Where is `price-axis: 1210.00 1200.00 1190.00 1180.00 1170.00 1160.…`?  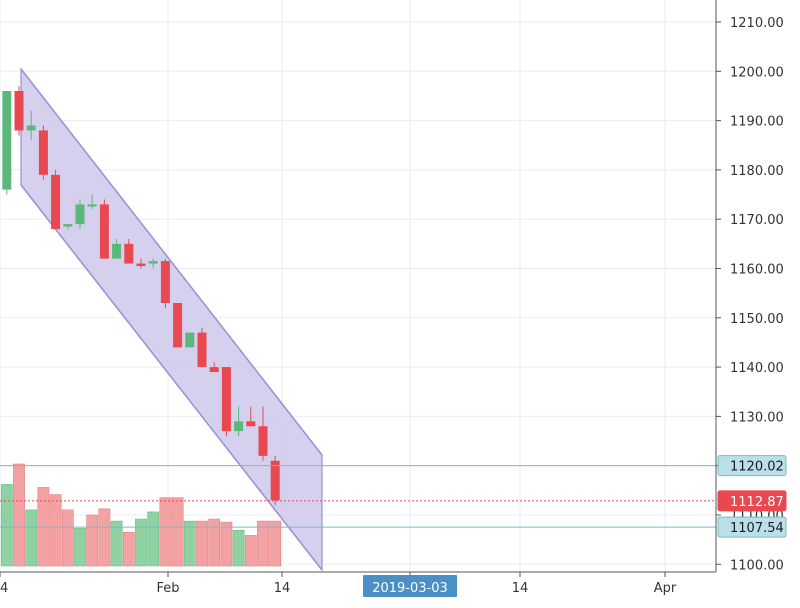 price-axis: 1210.00 1200.00 1190.00 1180.00 1170.00 1160.… is located at coordinates (757, 286).